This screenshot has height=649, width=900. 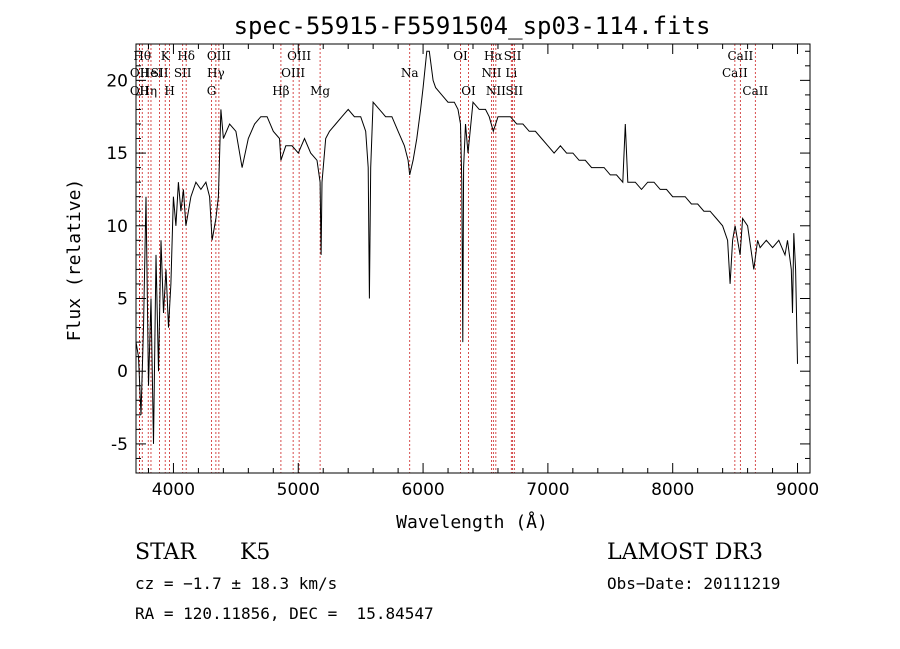 I want to click on line-marker-label: Mg, so click(x=320, y=91).